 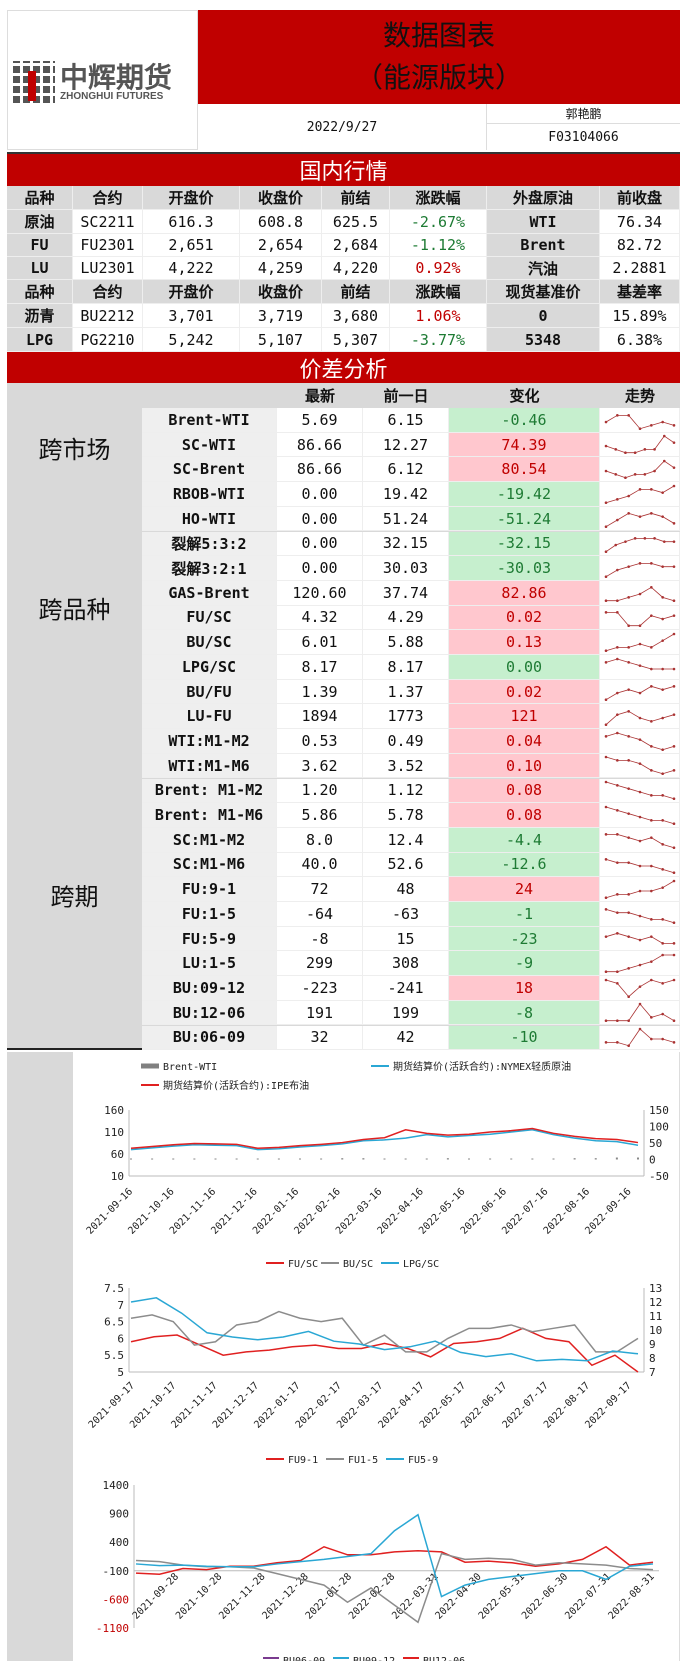 What do you see at coordinates (439, 57) in the screenshot?
I see `title-banner: 数据图表 （能源版块）` at bounding box center [439, 57].